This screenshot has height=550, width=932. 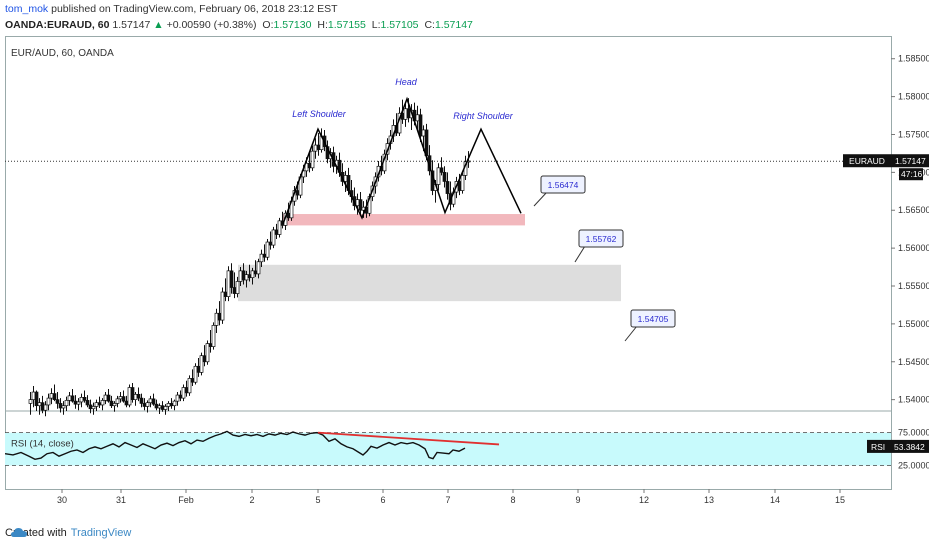 What do you see at coordinates (62, 53) in the screenshot?
I see `chart-title: EUR/AUD, 60, OANDA` at bounding box center [62, 53].